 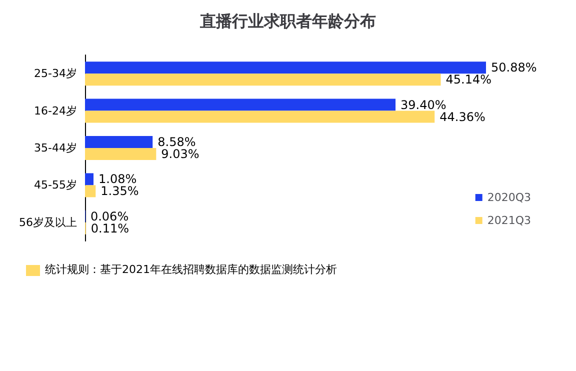 I want to click on data-label: 9.03%, so click(x=180, y=154).